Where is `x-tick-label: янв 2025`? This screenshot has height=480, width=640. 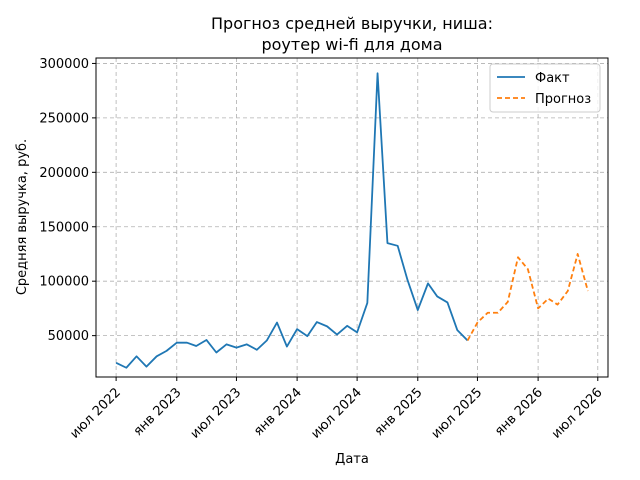 x-tick-label: янв 2025 is located at coordinates (399, 412).